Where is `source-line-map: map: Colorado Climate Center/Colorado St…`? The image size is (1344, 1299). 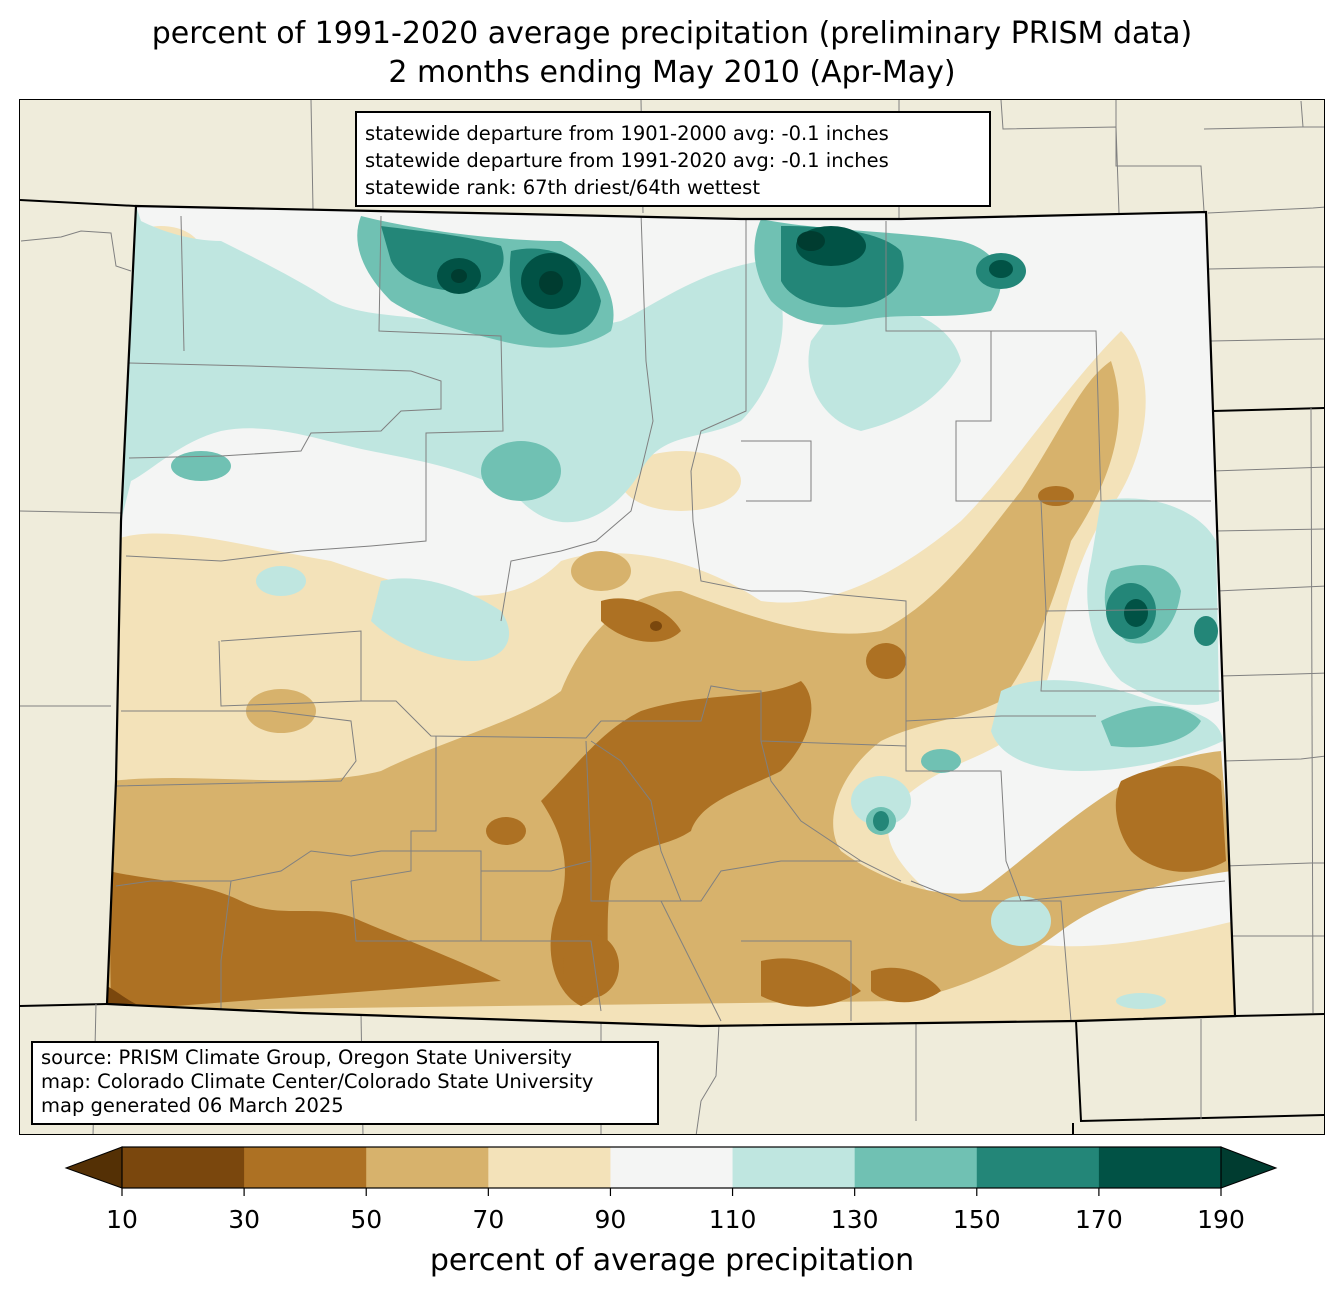 source-line-map: map: Colorado Climate Center/Colorado St… is located at coordinates (317, 1081).